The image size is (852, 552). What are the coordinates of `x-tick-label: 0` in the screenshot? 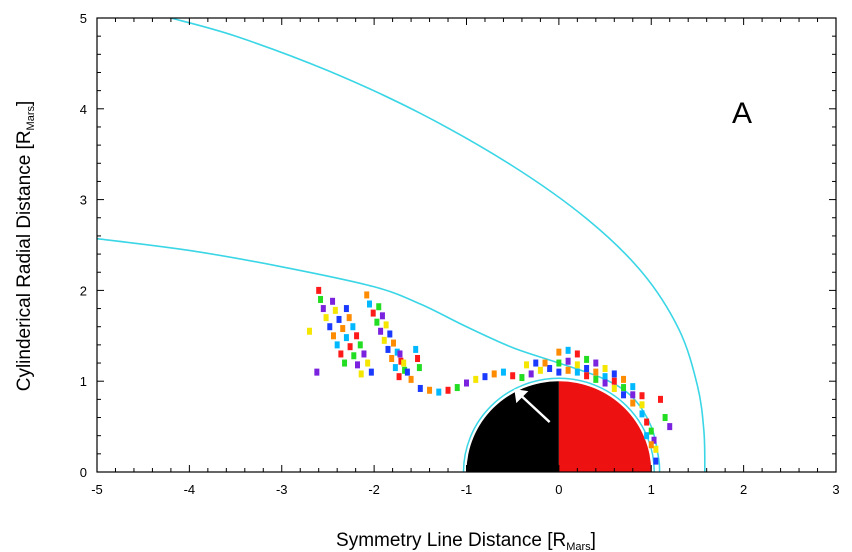 It's located at (558, 489).